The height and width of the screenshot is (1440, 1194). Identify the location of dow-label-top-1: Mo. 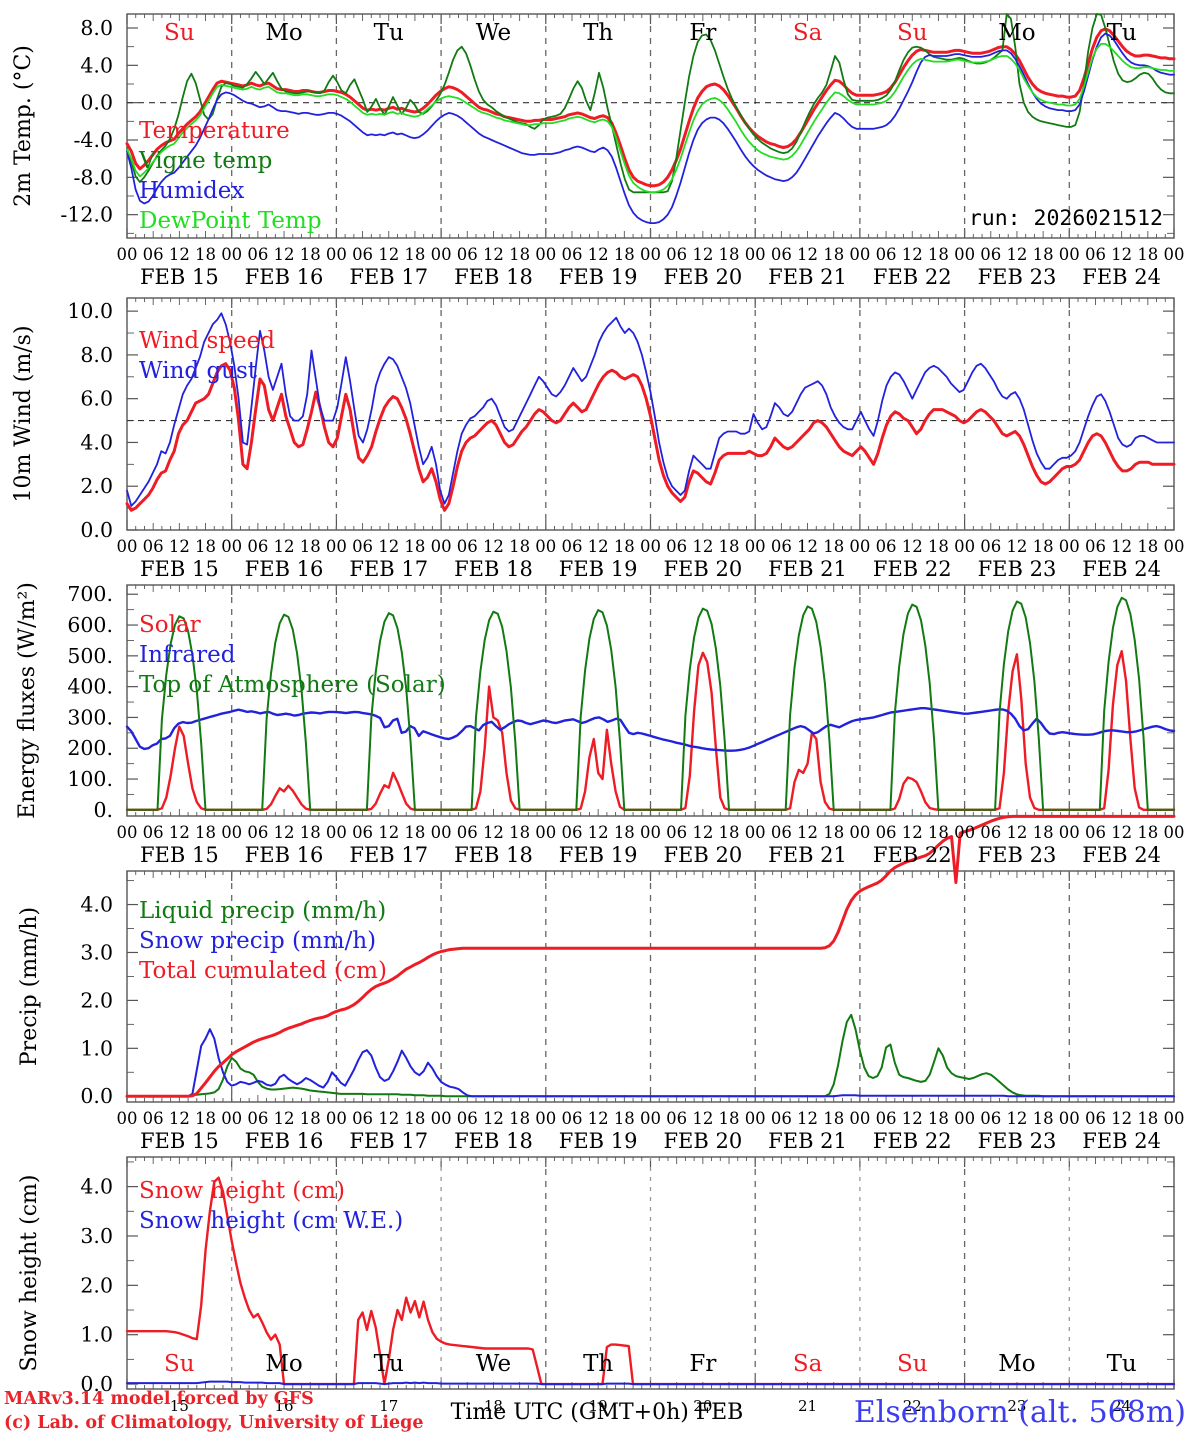
(283, 33).